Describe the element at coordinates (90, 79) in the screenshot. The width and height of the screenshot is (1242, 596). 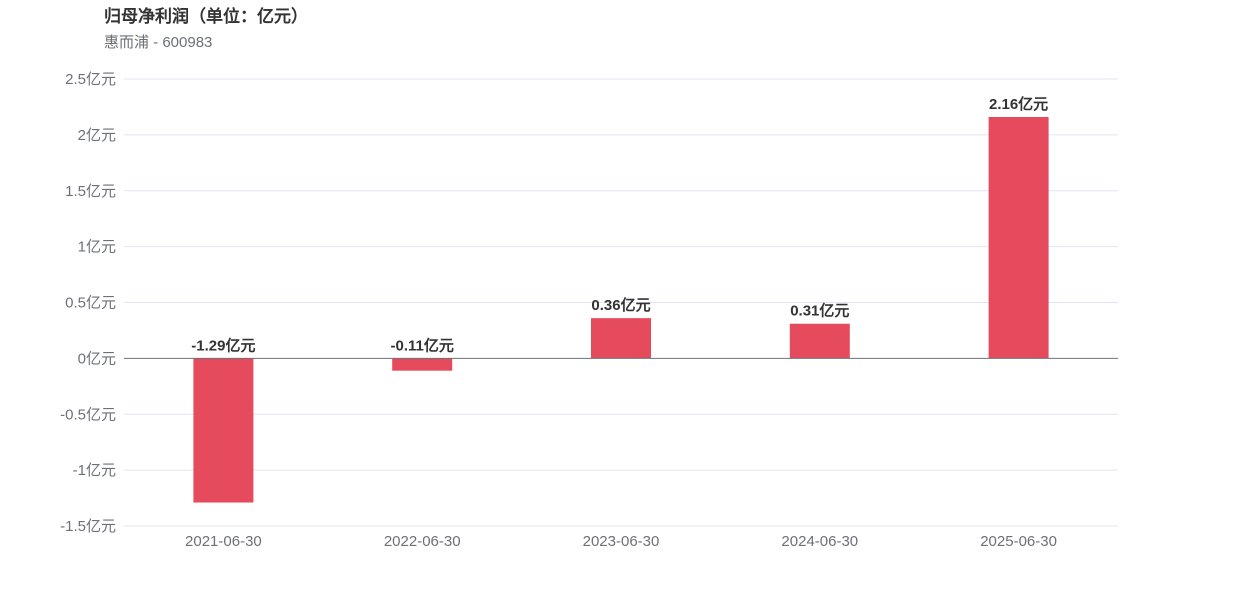
I see `y-tick-label: 2.5亿元` at that location.